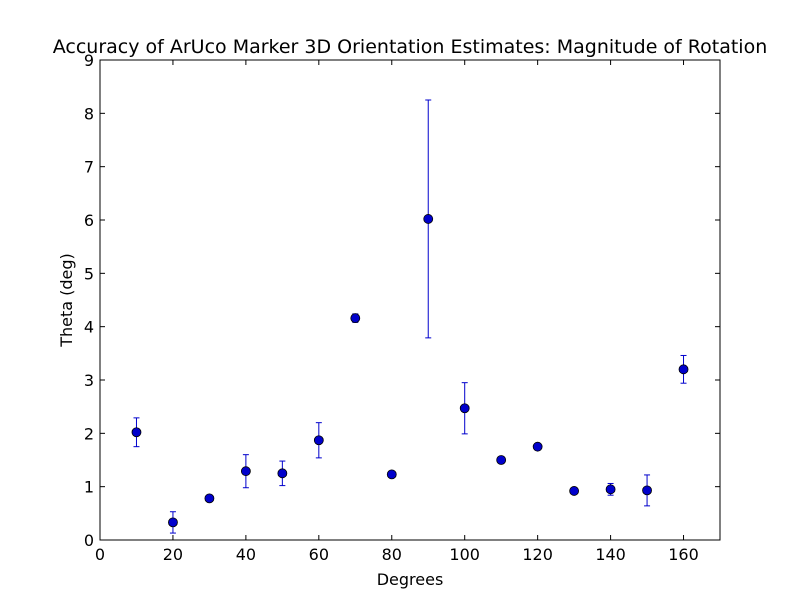 This screenshot has height=600, width=800. I want to click on x-tick-label: 120, so click(537, 554).